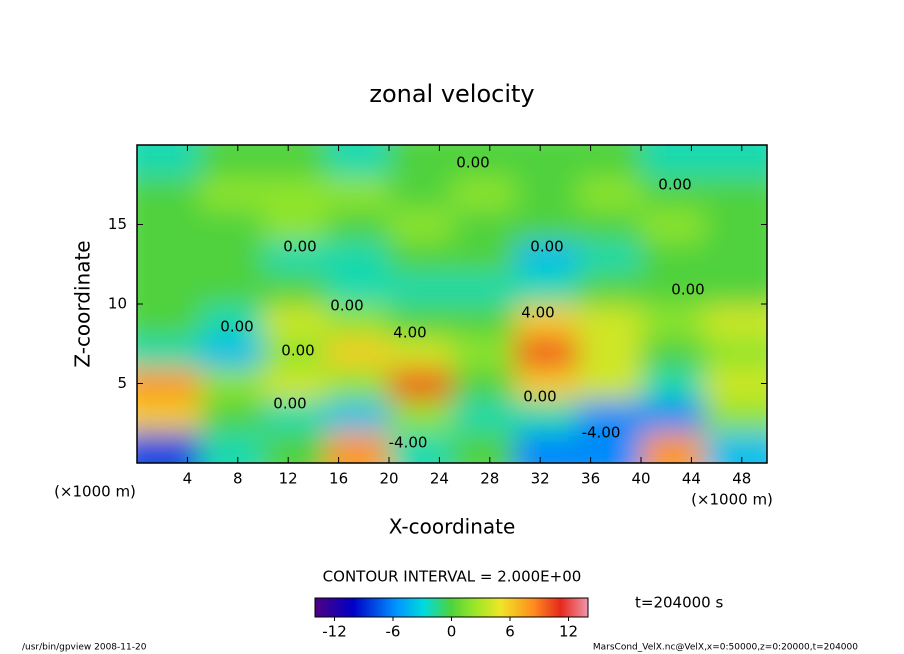  Describe the element at coordinates (452, 527) in the screenshot. I see `x-axis-label: X-coordinate` at that location.